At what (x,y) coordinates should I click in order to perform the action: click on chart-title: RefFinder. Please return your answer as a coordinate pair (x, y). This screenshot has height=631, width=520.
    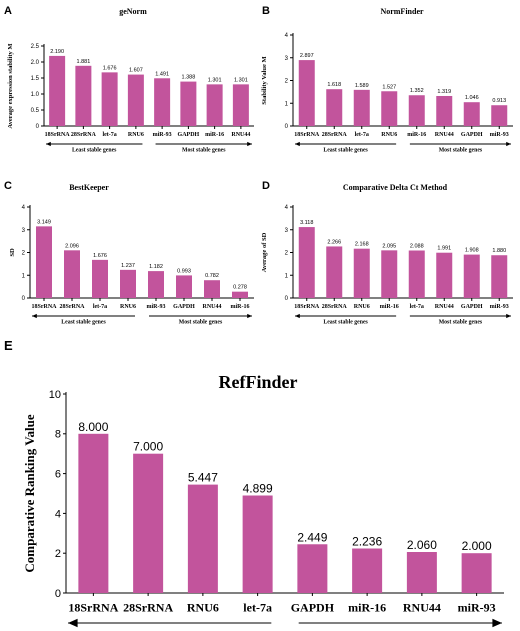
    Looking at the image, I should click on (258, 382).